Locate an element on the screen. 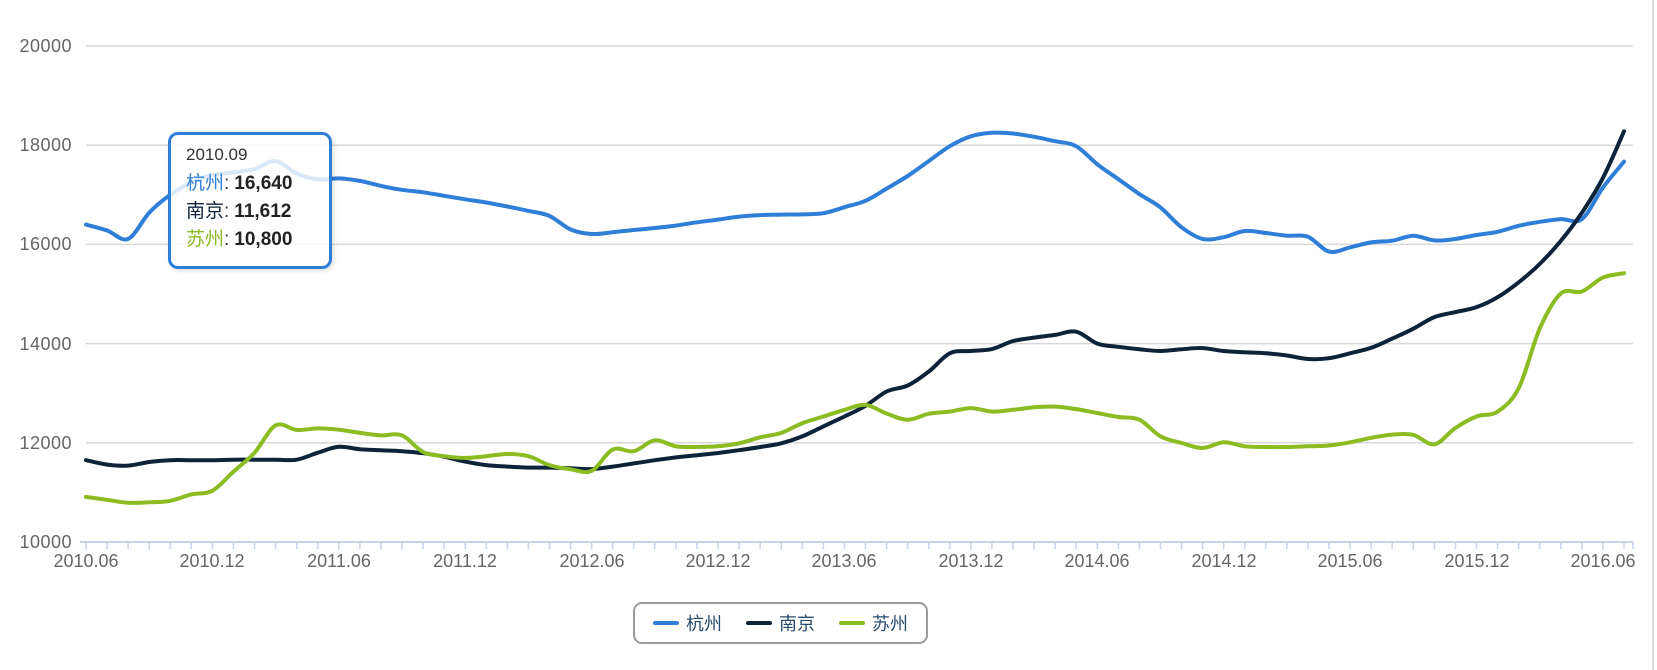  y-axis-label: 18000 is located at coordinates (45, 145).